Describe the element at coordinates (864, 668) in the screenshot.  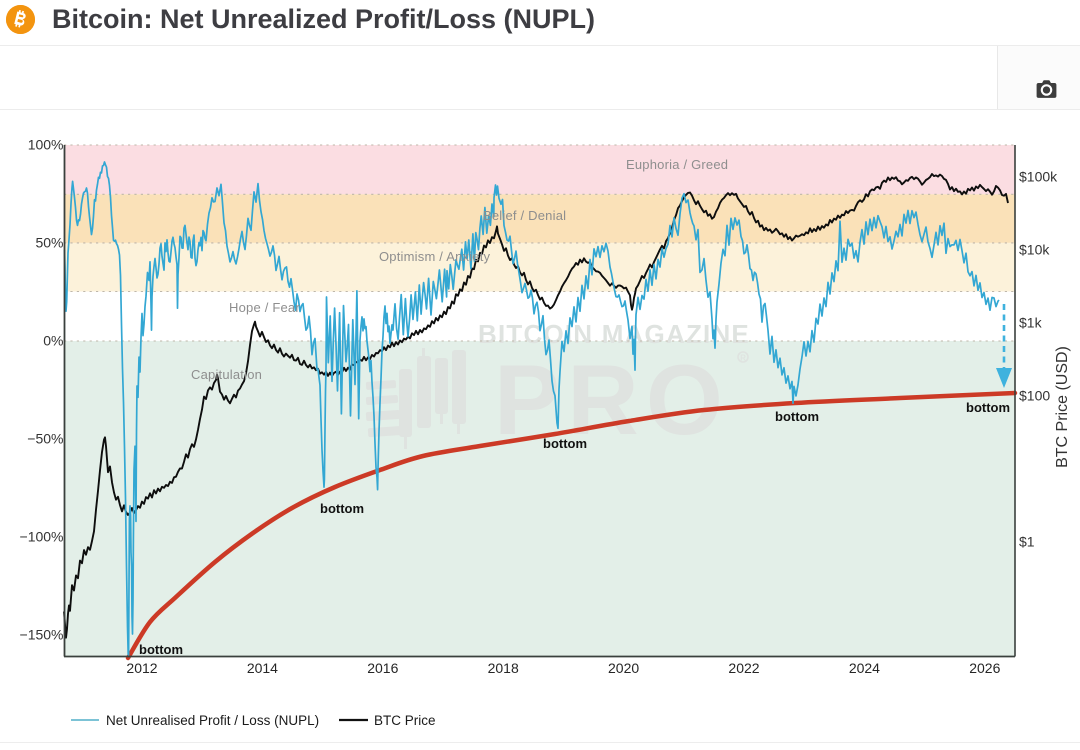
I see `svg-text: 2024` at that location.